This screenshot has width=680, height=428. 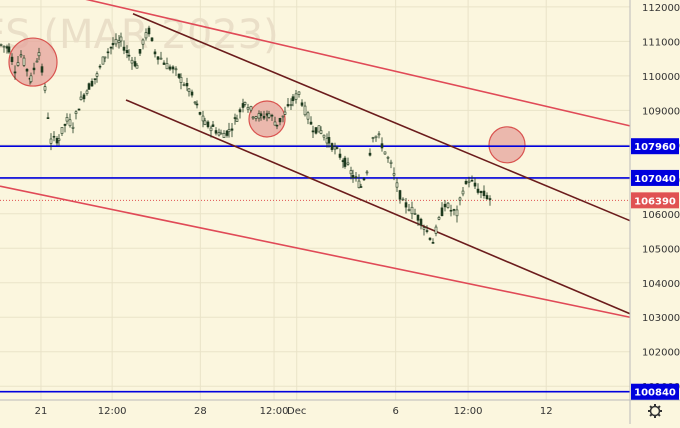 I want to click on x-tick-label: 21, so click(x=41, y=411).